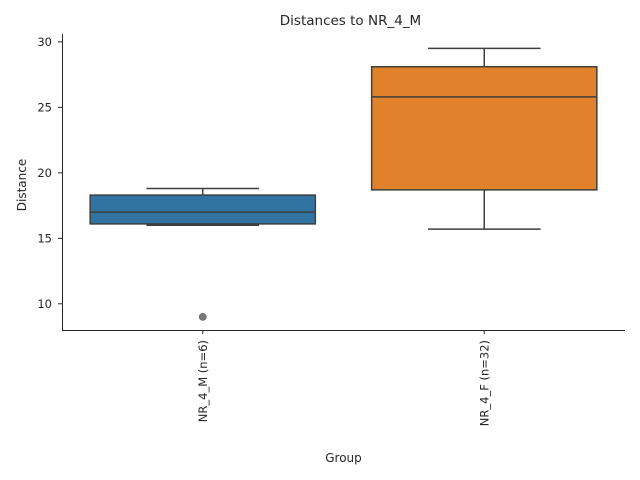 Image resolution: width=640 pixels, height=480 pixels. Describe the element at coordinates (44, 107) in the screenshot. I see `y-tick-label: 25` at that location.